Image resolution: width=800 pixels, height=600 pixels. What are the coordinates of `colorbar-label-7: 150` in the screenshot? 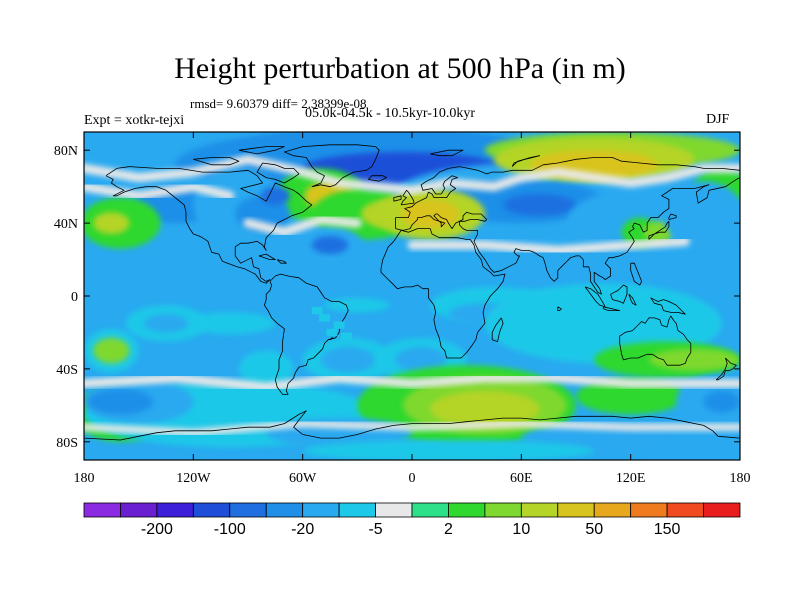 It's located at (667, 529).